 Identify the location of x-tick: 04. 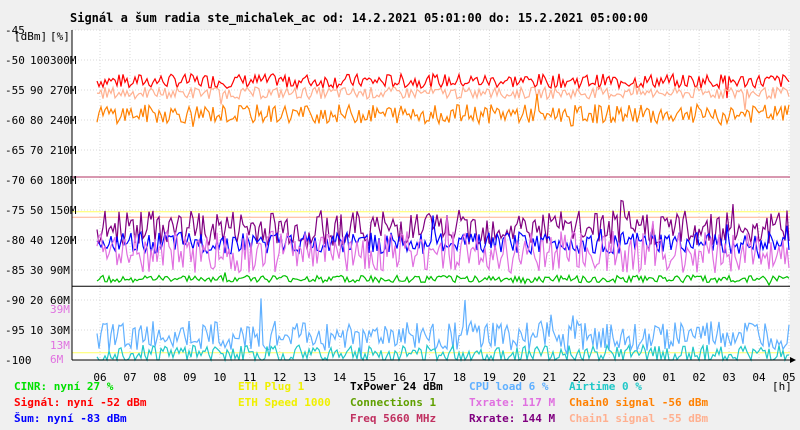
(759, 377).